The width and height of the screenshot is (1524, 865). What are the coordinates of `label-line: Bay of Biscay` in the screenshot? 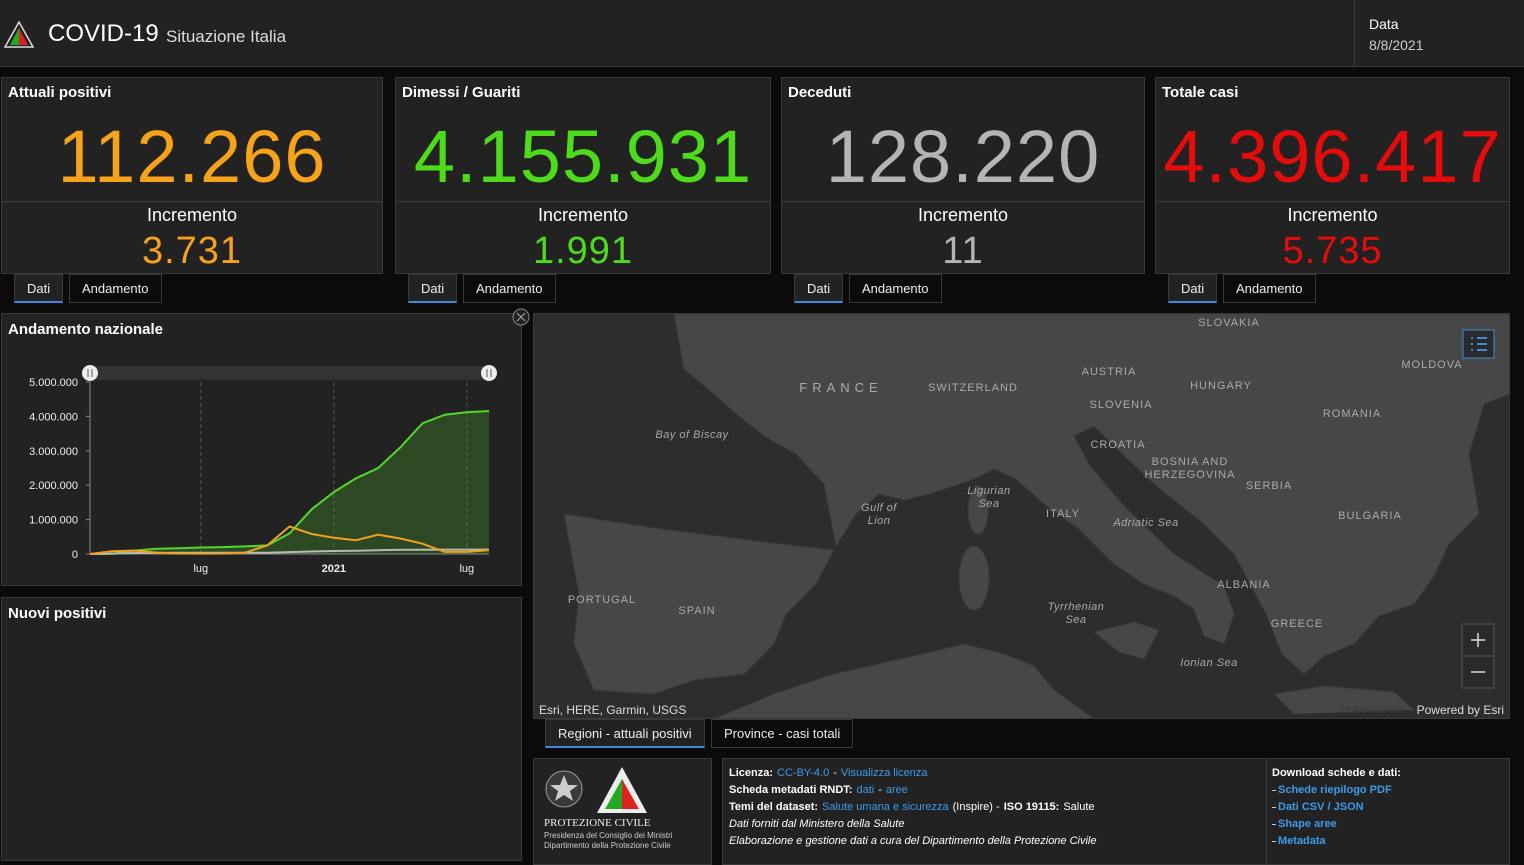 It's located at (692, 435).